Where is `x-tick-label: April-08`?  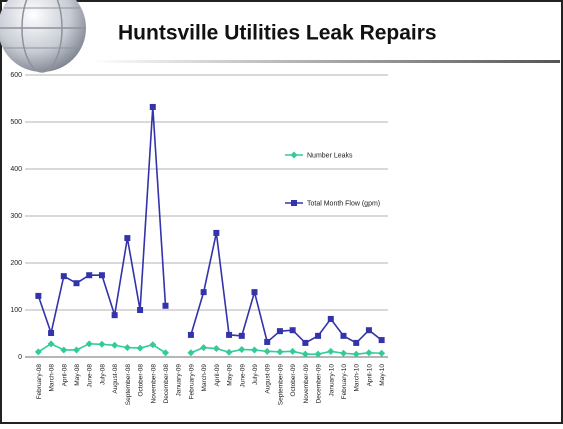
x-tick-label: April-08 is located at coordinates (64, 375).